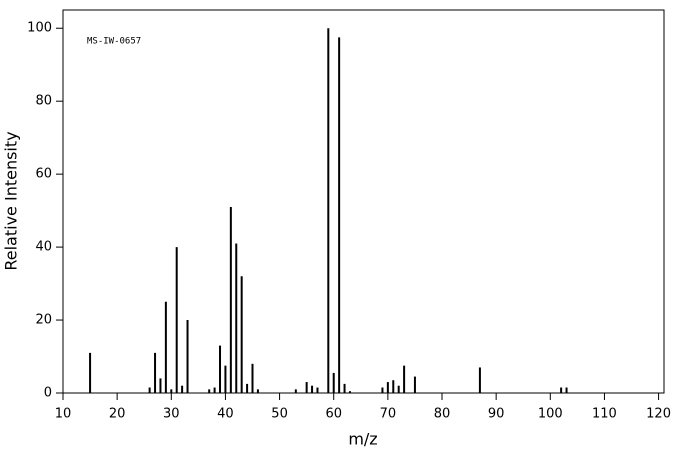 The height and width of the screenshot is (455, 676). Describe the element at coordinates (279, 414) in the screenshot. I see `x-tick-label: 50` at that location.